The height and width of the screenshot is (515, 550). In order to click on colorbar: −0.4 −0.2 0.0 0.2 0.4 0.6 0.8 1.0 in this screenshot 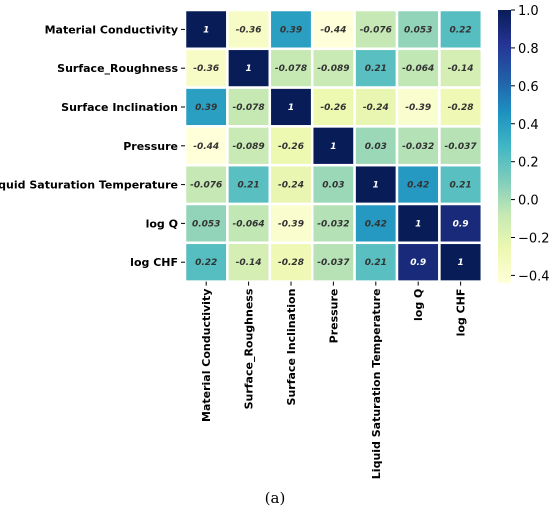, I will do `click(524, 144)`.